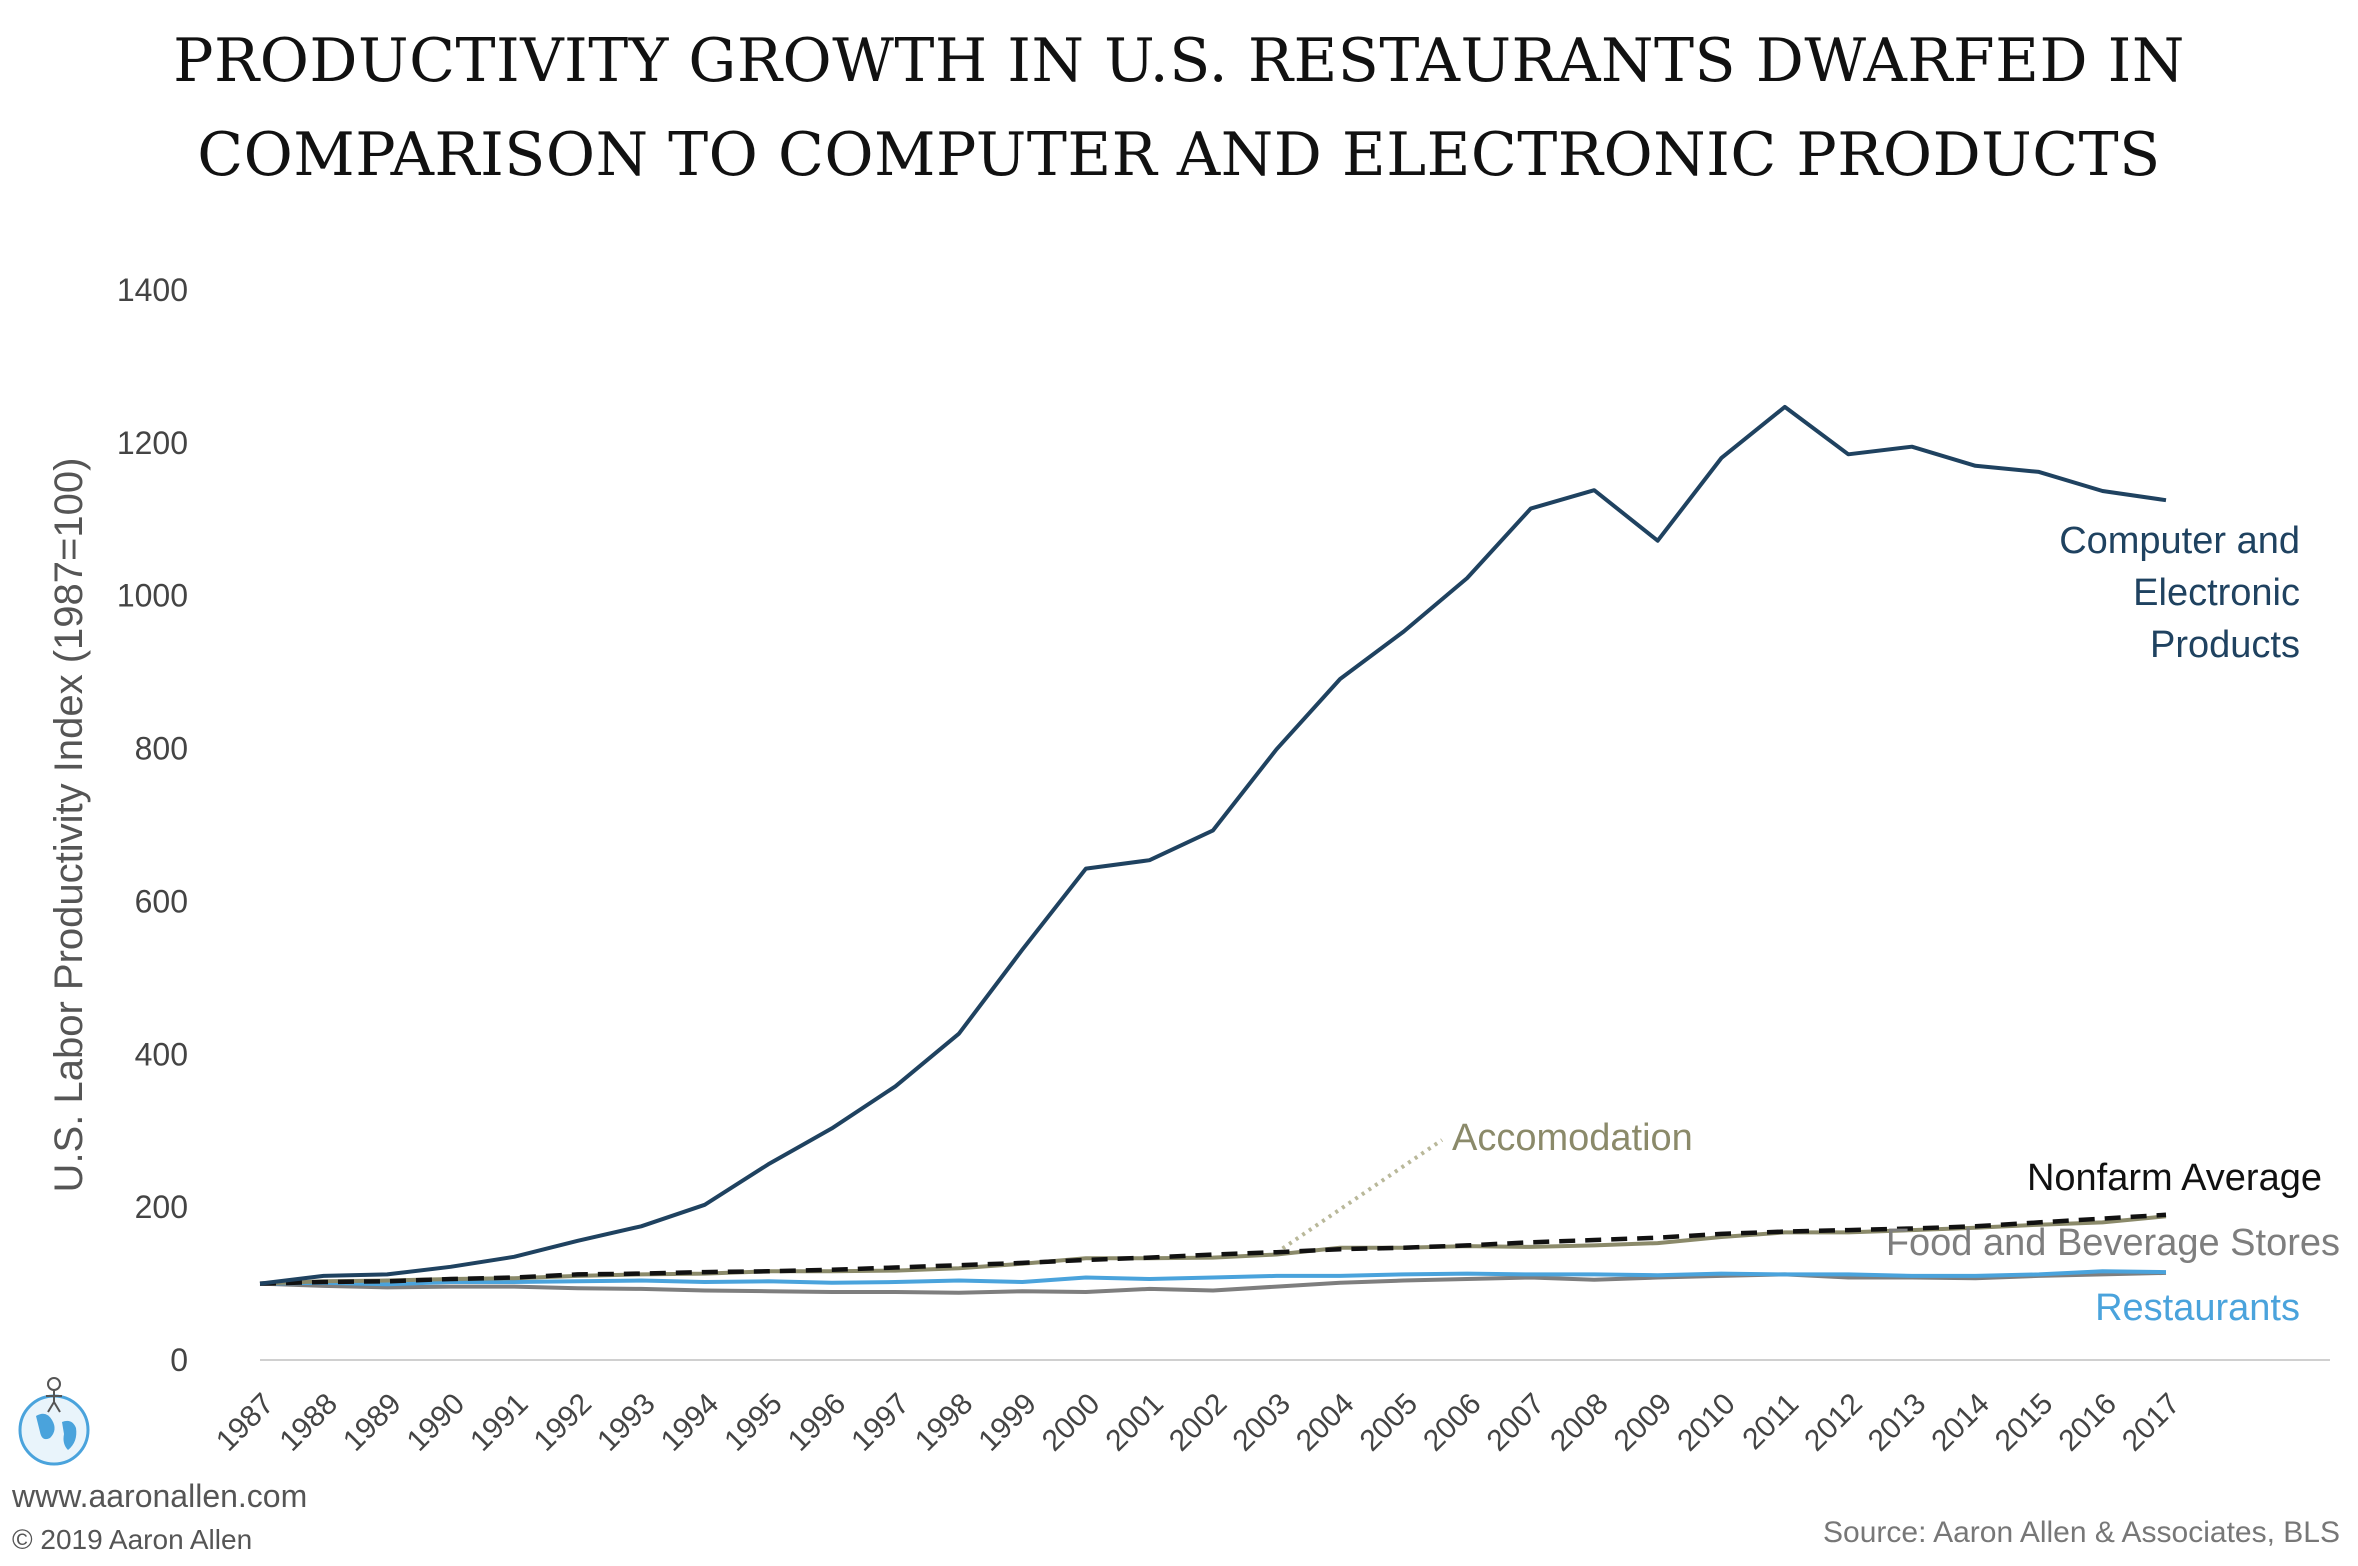  What do you see at coordinates (1198, 1422) in the screenshot?
I see `x-tick-label: 2002` at bounding box center [1198, 1422].